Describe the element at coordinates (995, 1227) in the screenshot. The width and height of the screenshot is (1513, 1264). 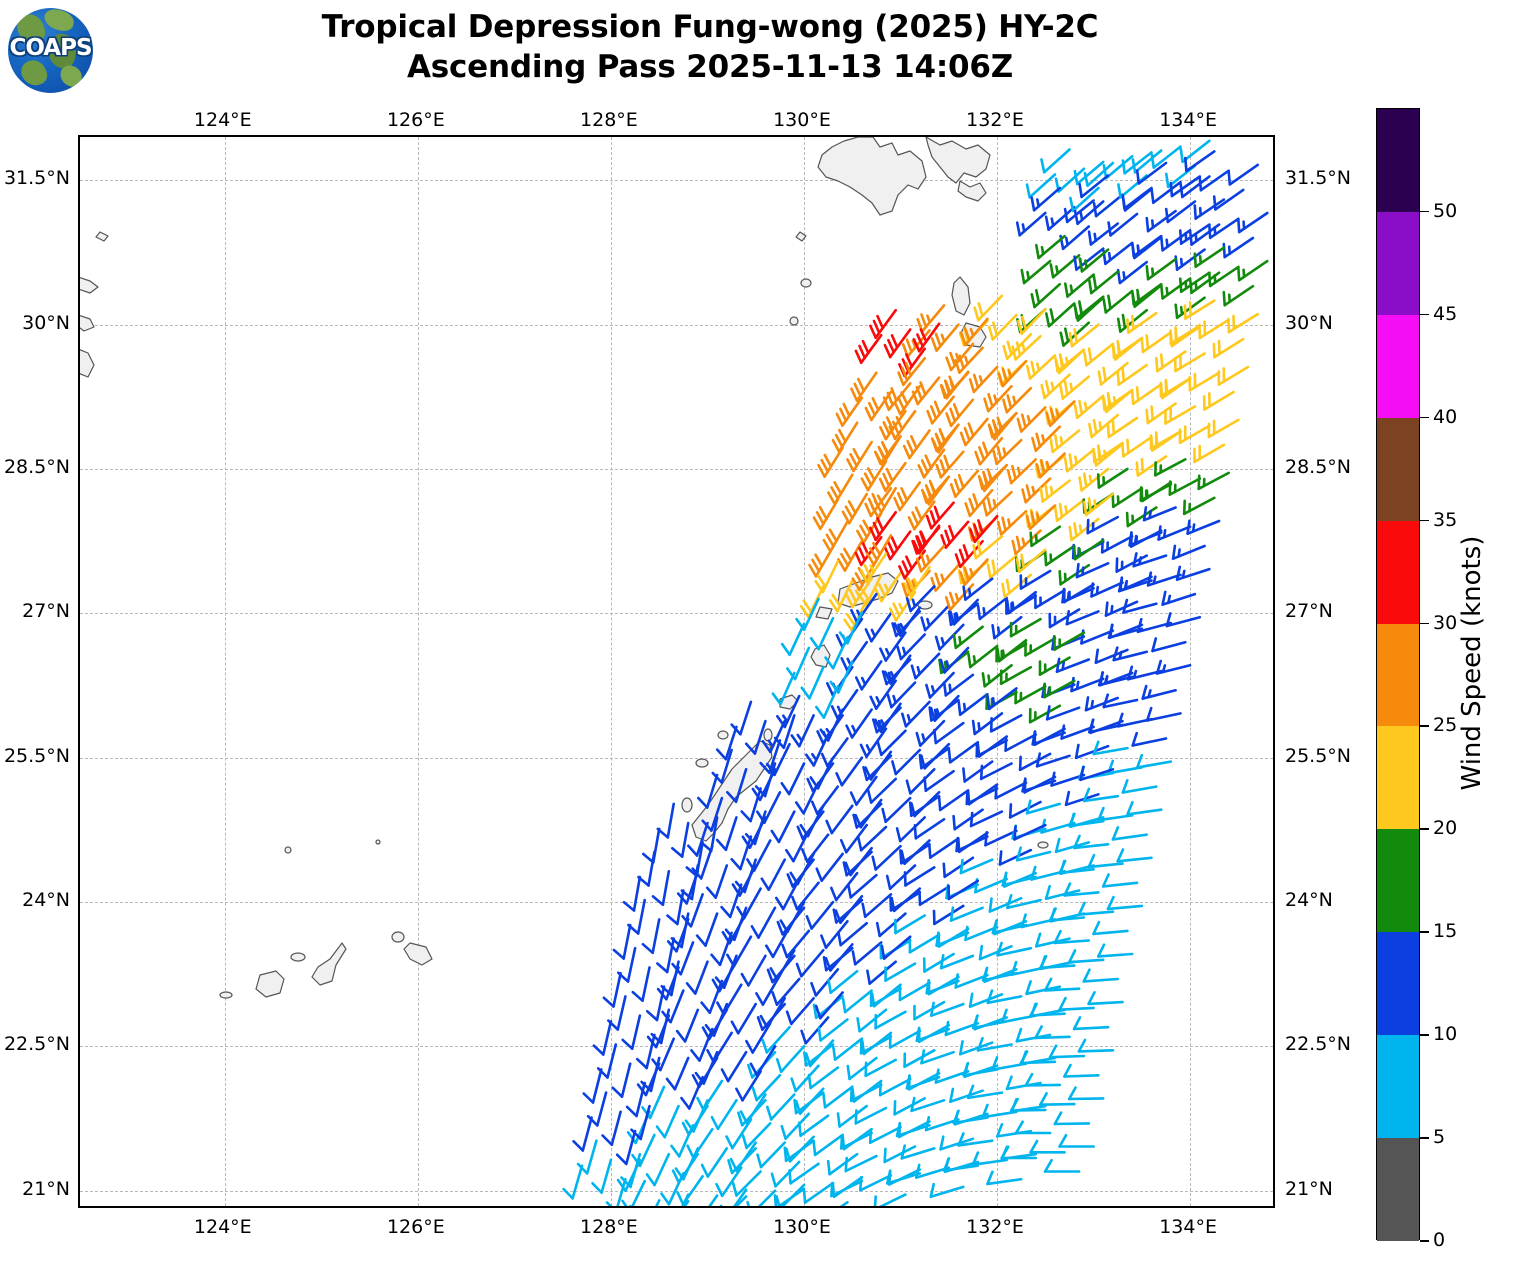
I see `x-axis-tick-label: 132°E` at that location.